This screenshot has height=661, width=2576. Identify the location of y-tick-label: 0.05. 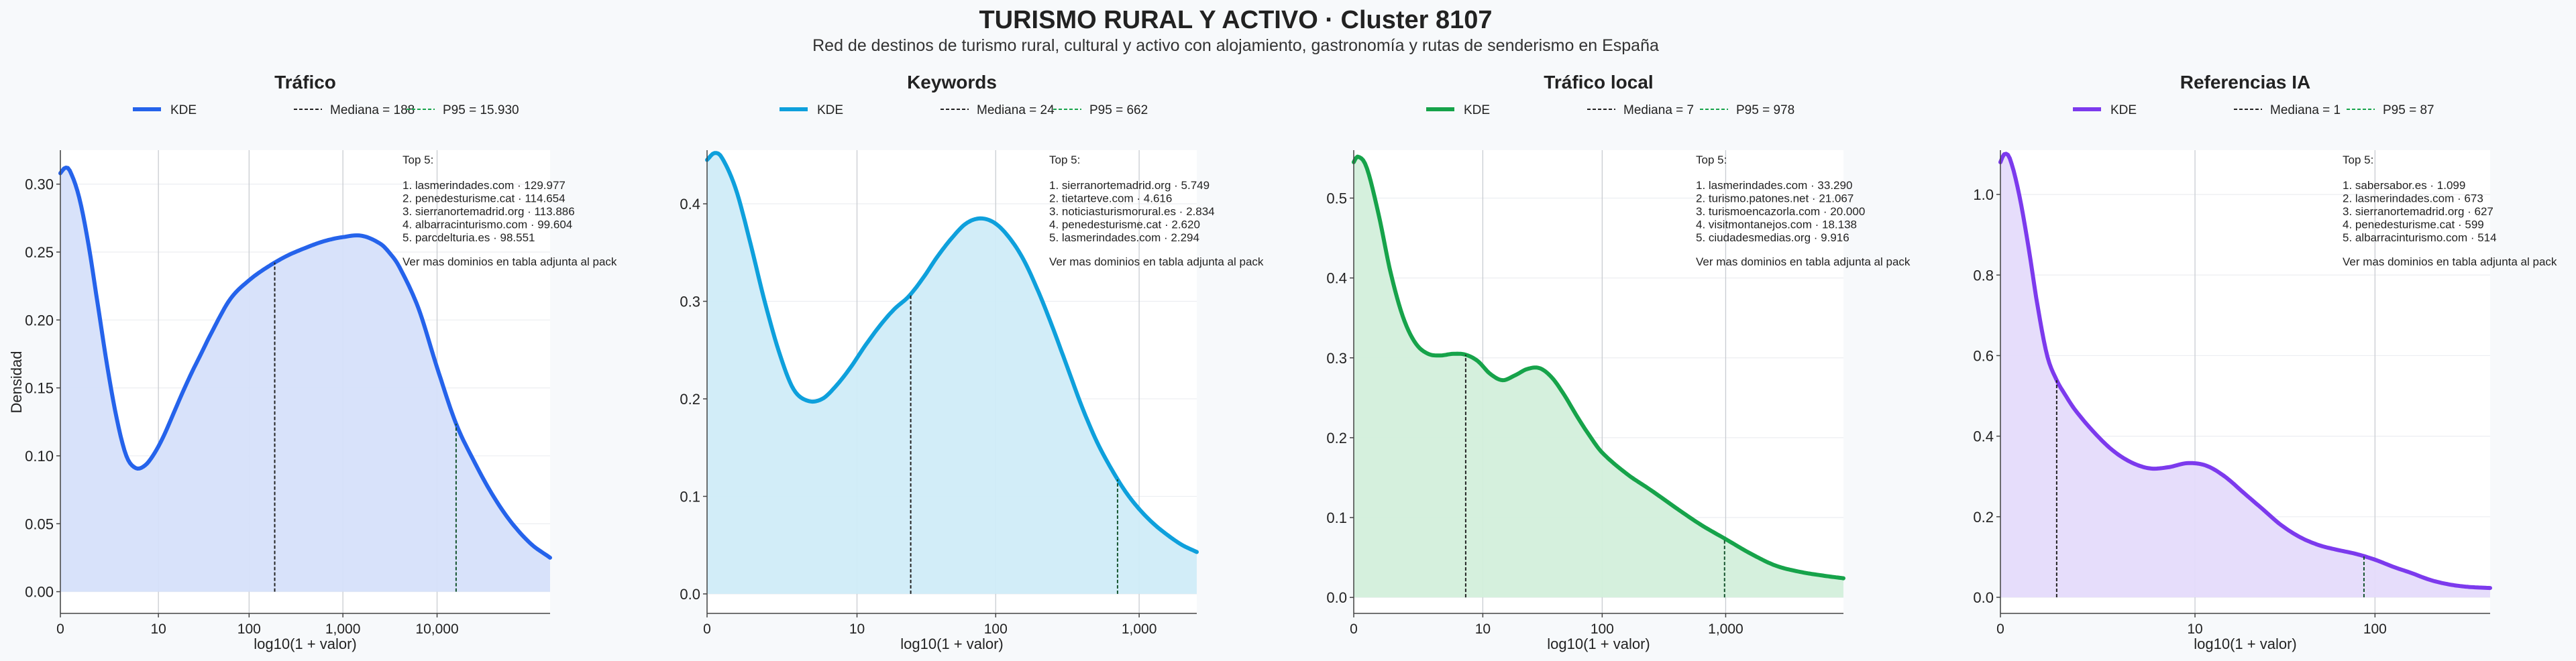
(39, 524).